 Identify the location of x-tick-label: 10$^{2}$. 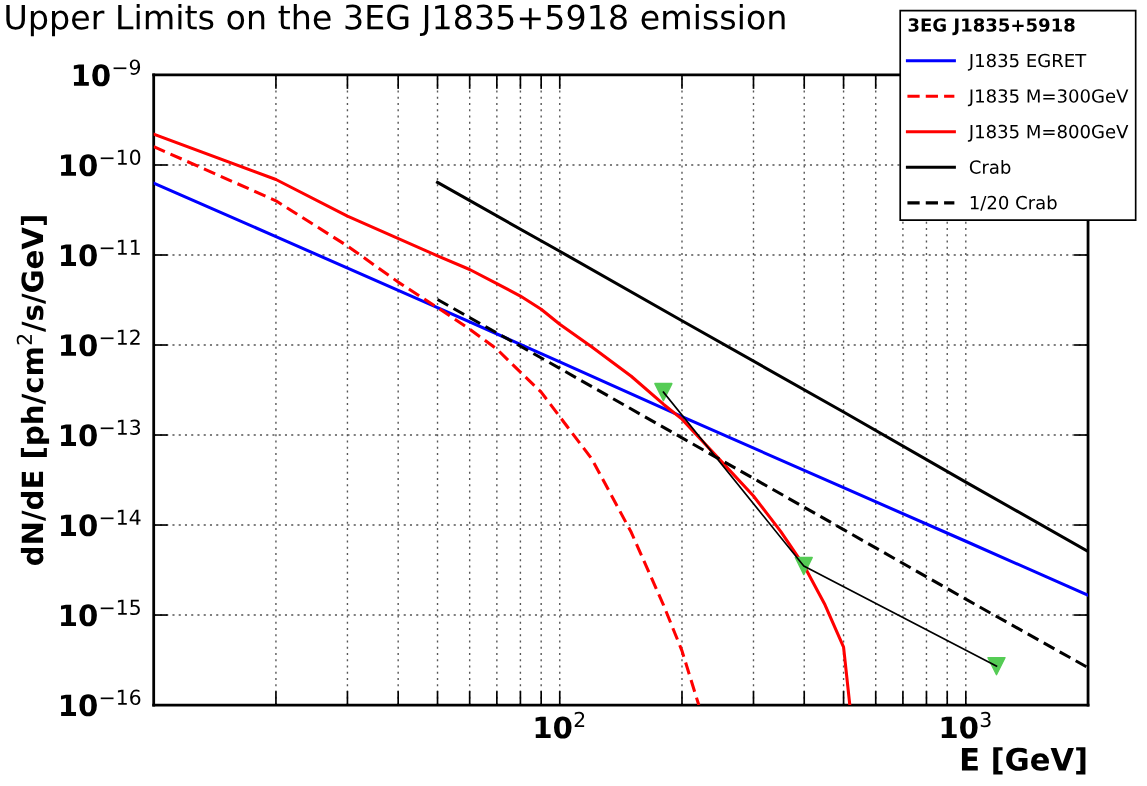
(560, 725).